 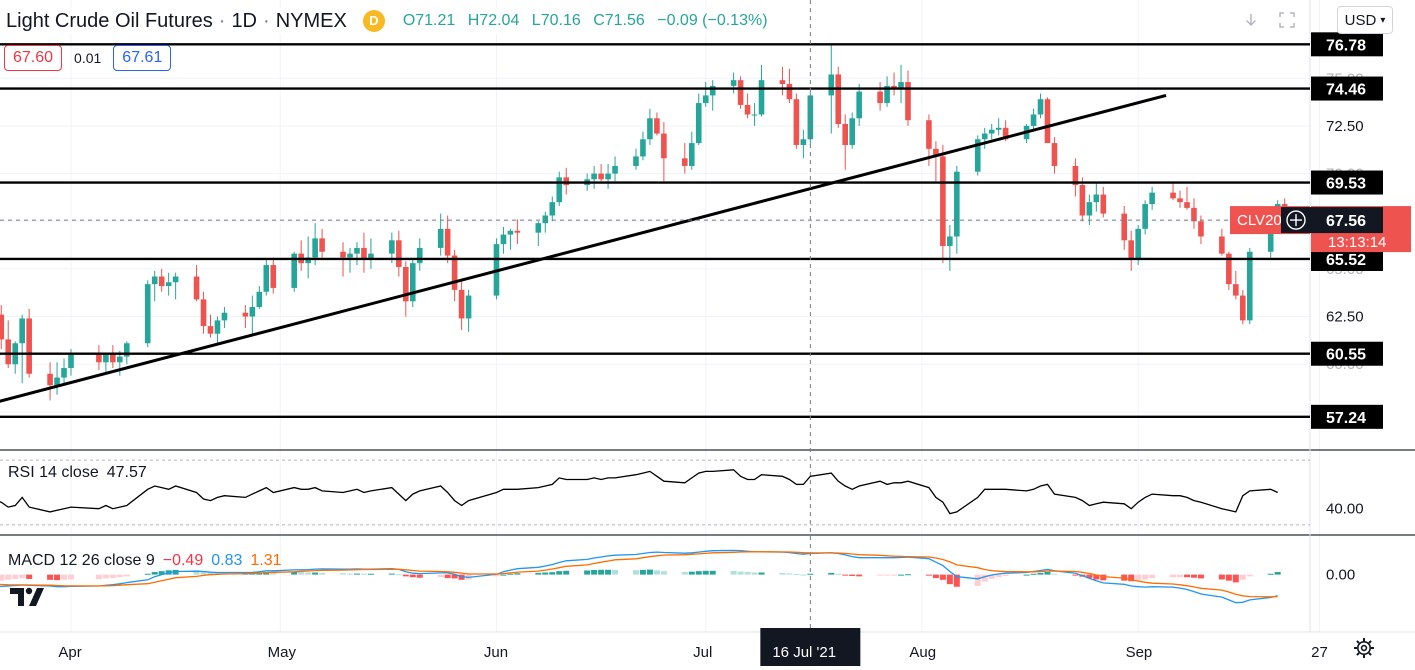 What do you see at coordinates (142, 58) in the screenshot?
I see `buy-button: 67.61` at bounding box center [142, 58].